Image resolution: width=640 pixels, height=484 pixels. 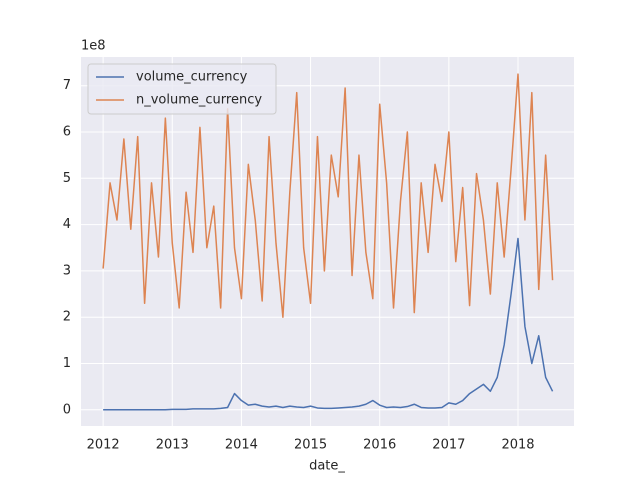 I want to click on y-tick-label: 2, so click(x=67, y=317).